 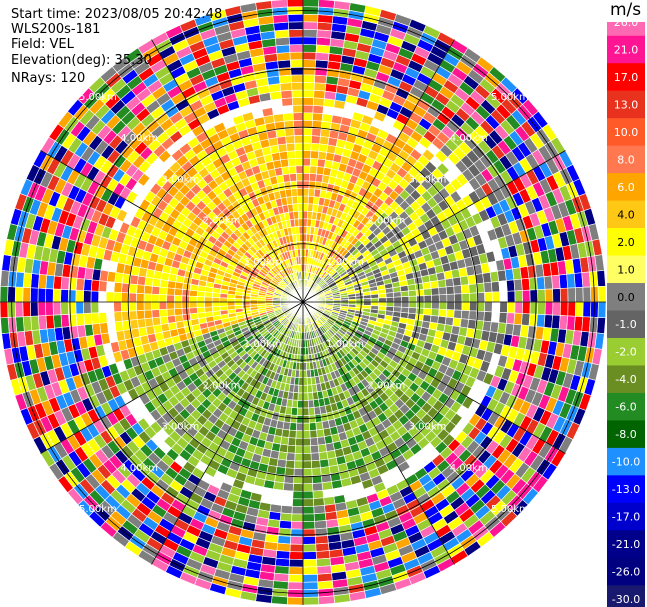 What do you see at coordinates (510, 97) in the screenshot?
I see `range-label: 5.00km` at bounding box center [510, 97].